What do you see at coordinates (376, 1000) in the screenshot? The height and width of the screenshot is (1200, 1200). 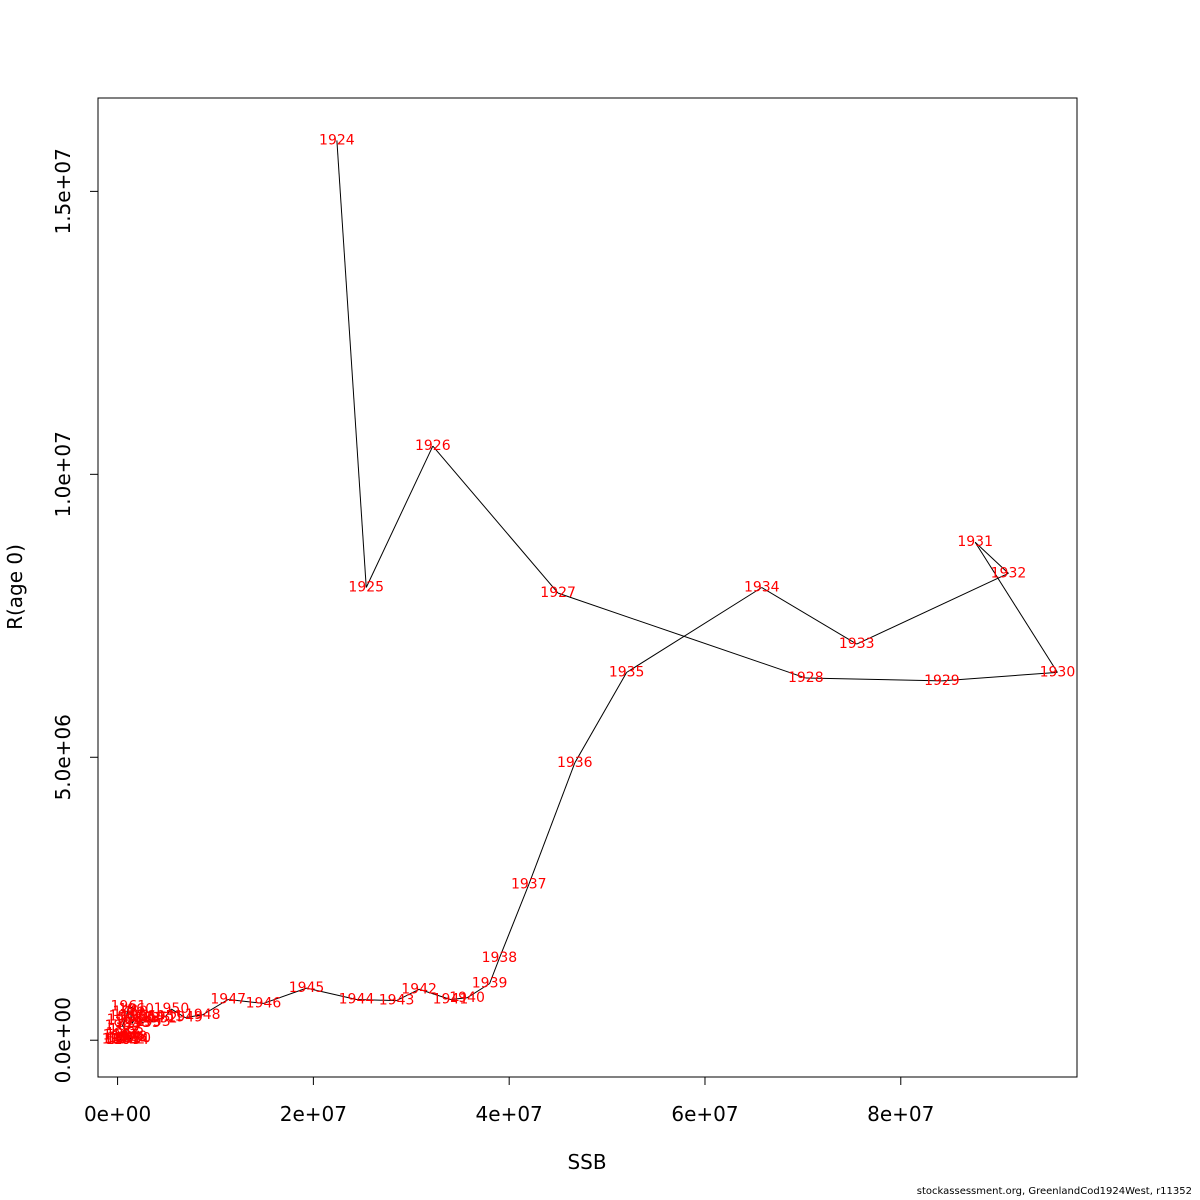 I see `series-segment-1943-1944` at bounding box center [376, 1000].